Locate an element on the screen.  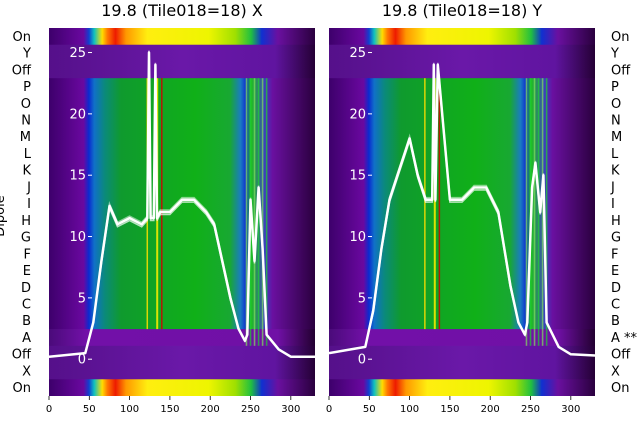
row-label: D is located at coordinates (616, 288).